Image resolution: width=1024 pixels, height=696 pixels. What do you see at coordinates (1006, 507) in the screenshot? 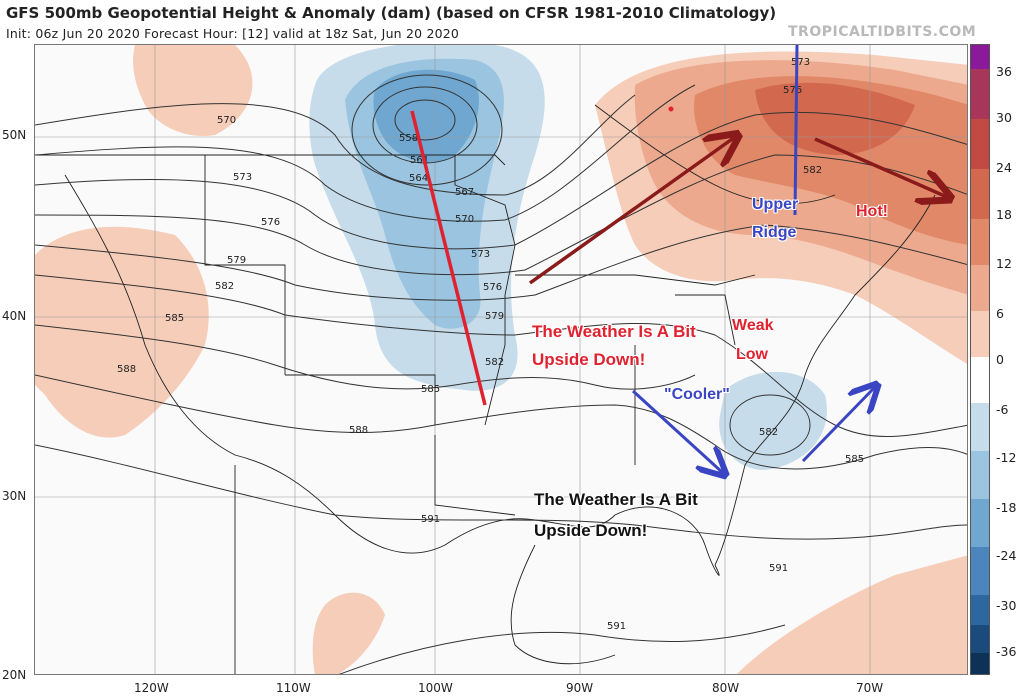
I see `colorbar-label: -18` at bounding box center [1006, 507].